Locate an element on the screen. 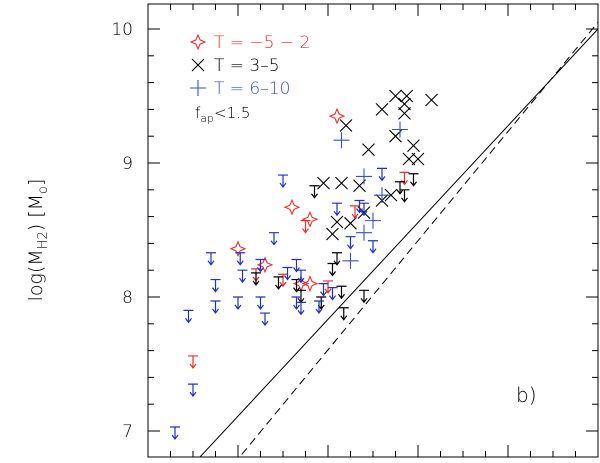 This screenshot has height=463, width=600. y-axis-label: log(MH2) [Mo] is located at coordinates (38, 240).